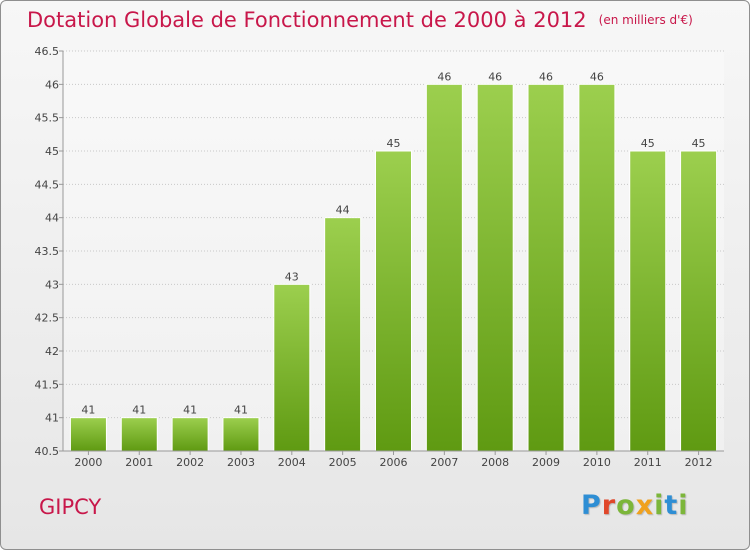 This screenshot has width=750, height=550. I want to click on commune-name: GIPCY, so click(70, 507).